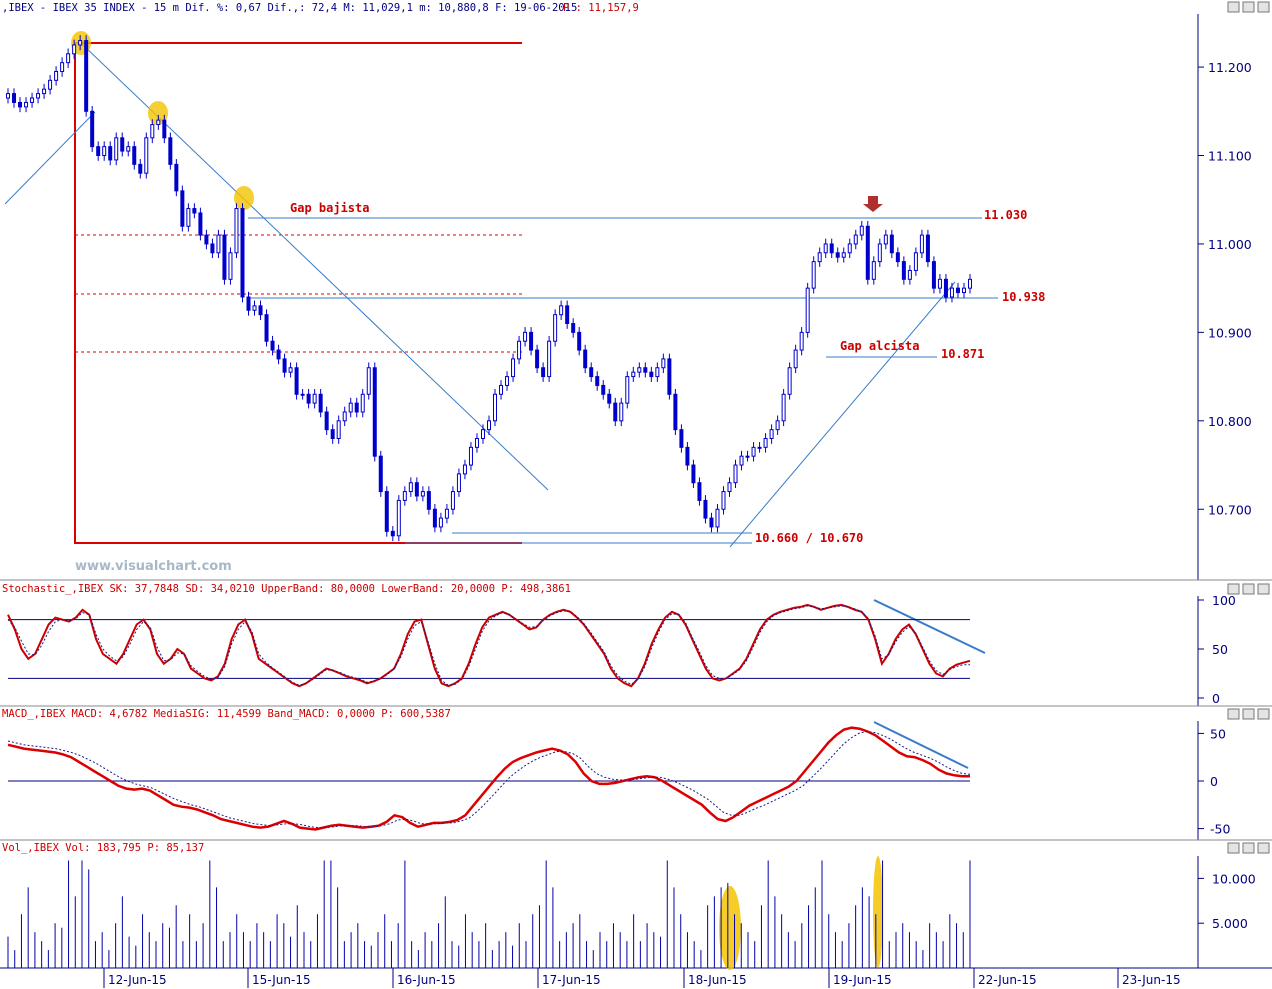  Describe the element at coordinates (426, 980) in the screenshot. I see `date-tick-label: 16-Jun-15` at that location.